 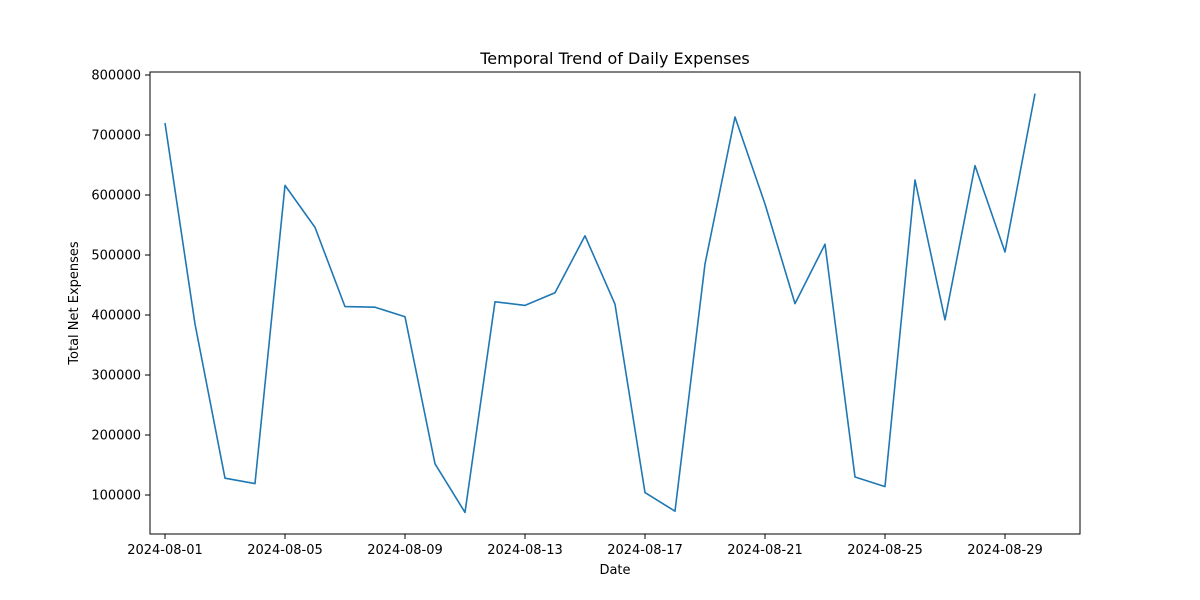 I want to click on y-axis-label: Total Net Expenses, so click(x=74, y=303).